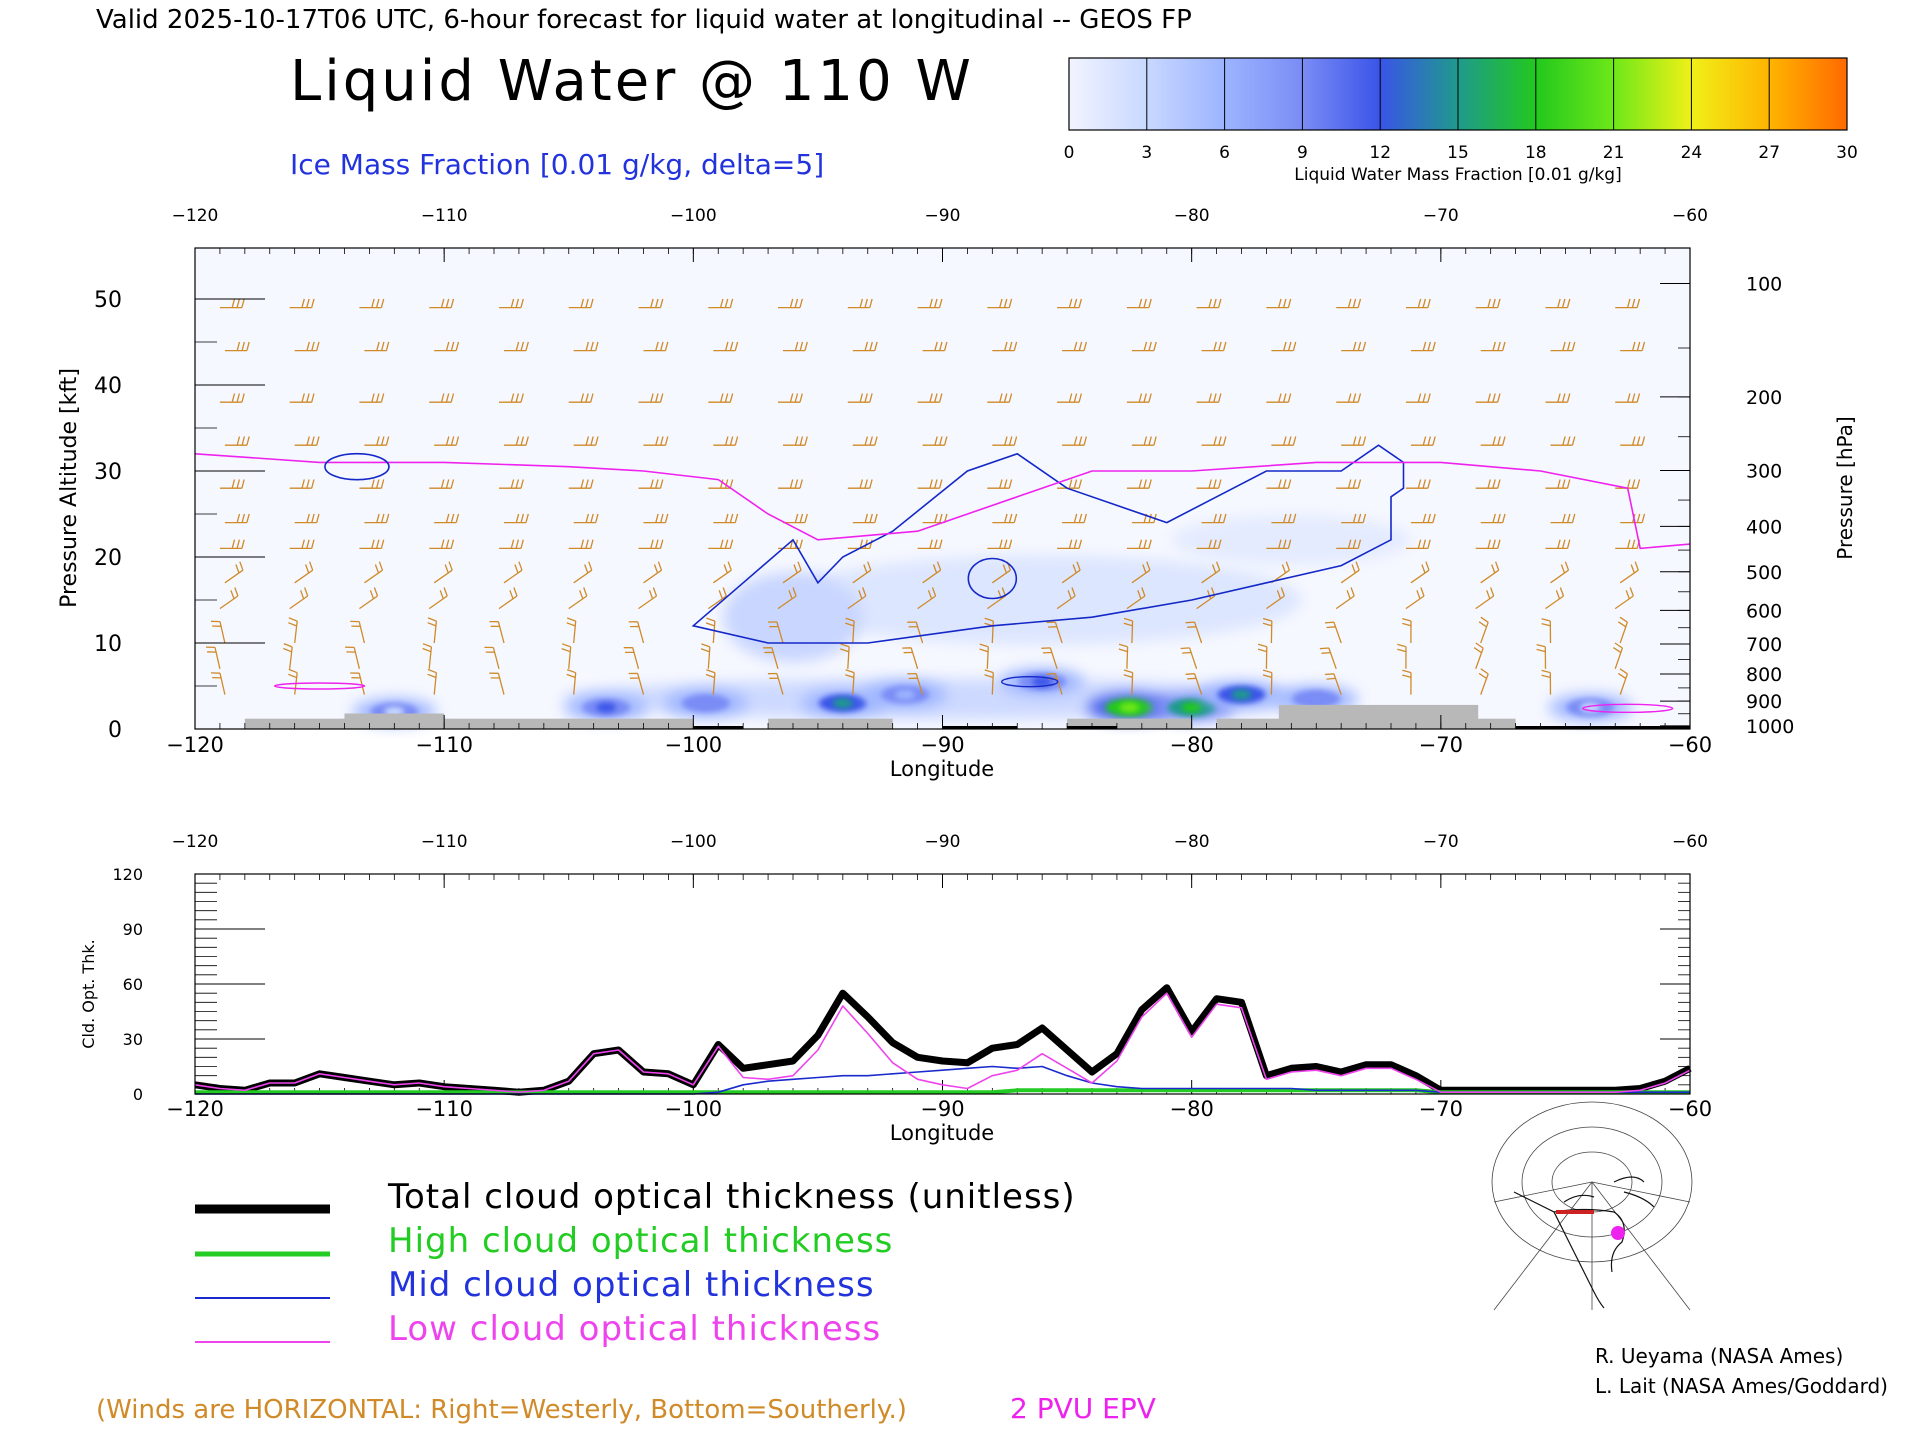 This screenshot has width=1920, height=1440. Describe the element at coordinates (942, 745) in the screenshot. I see `x-tick-label: −90` at that location.